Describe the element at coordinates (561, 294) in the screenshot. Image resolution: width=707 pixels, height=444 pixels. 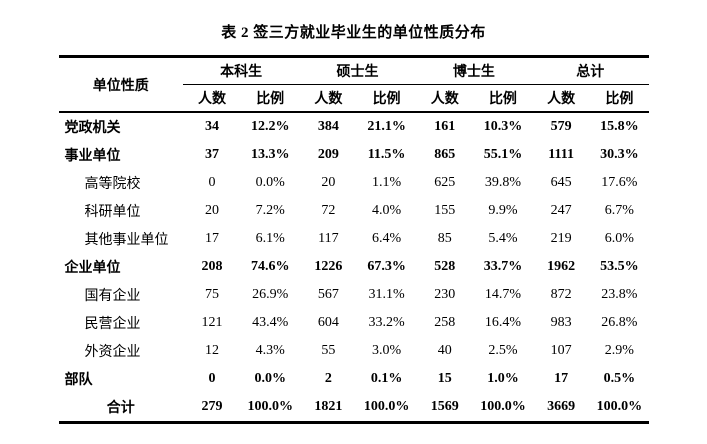
I see `cell-value: 872` at that location.